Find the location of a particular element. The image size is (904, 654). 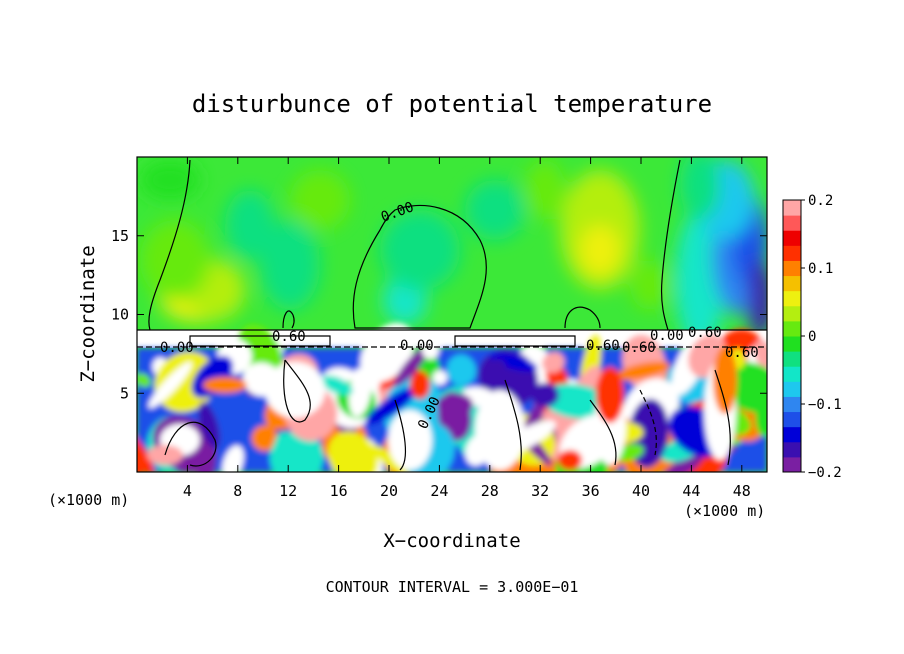

x-tick-label: 44 is located at coordinates (691, 491).